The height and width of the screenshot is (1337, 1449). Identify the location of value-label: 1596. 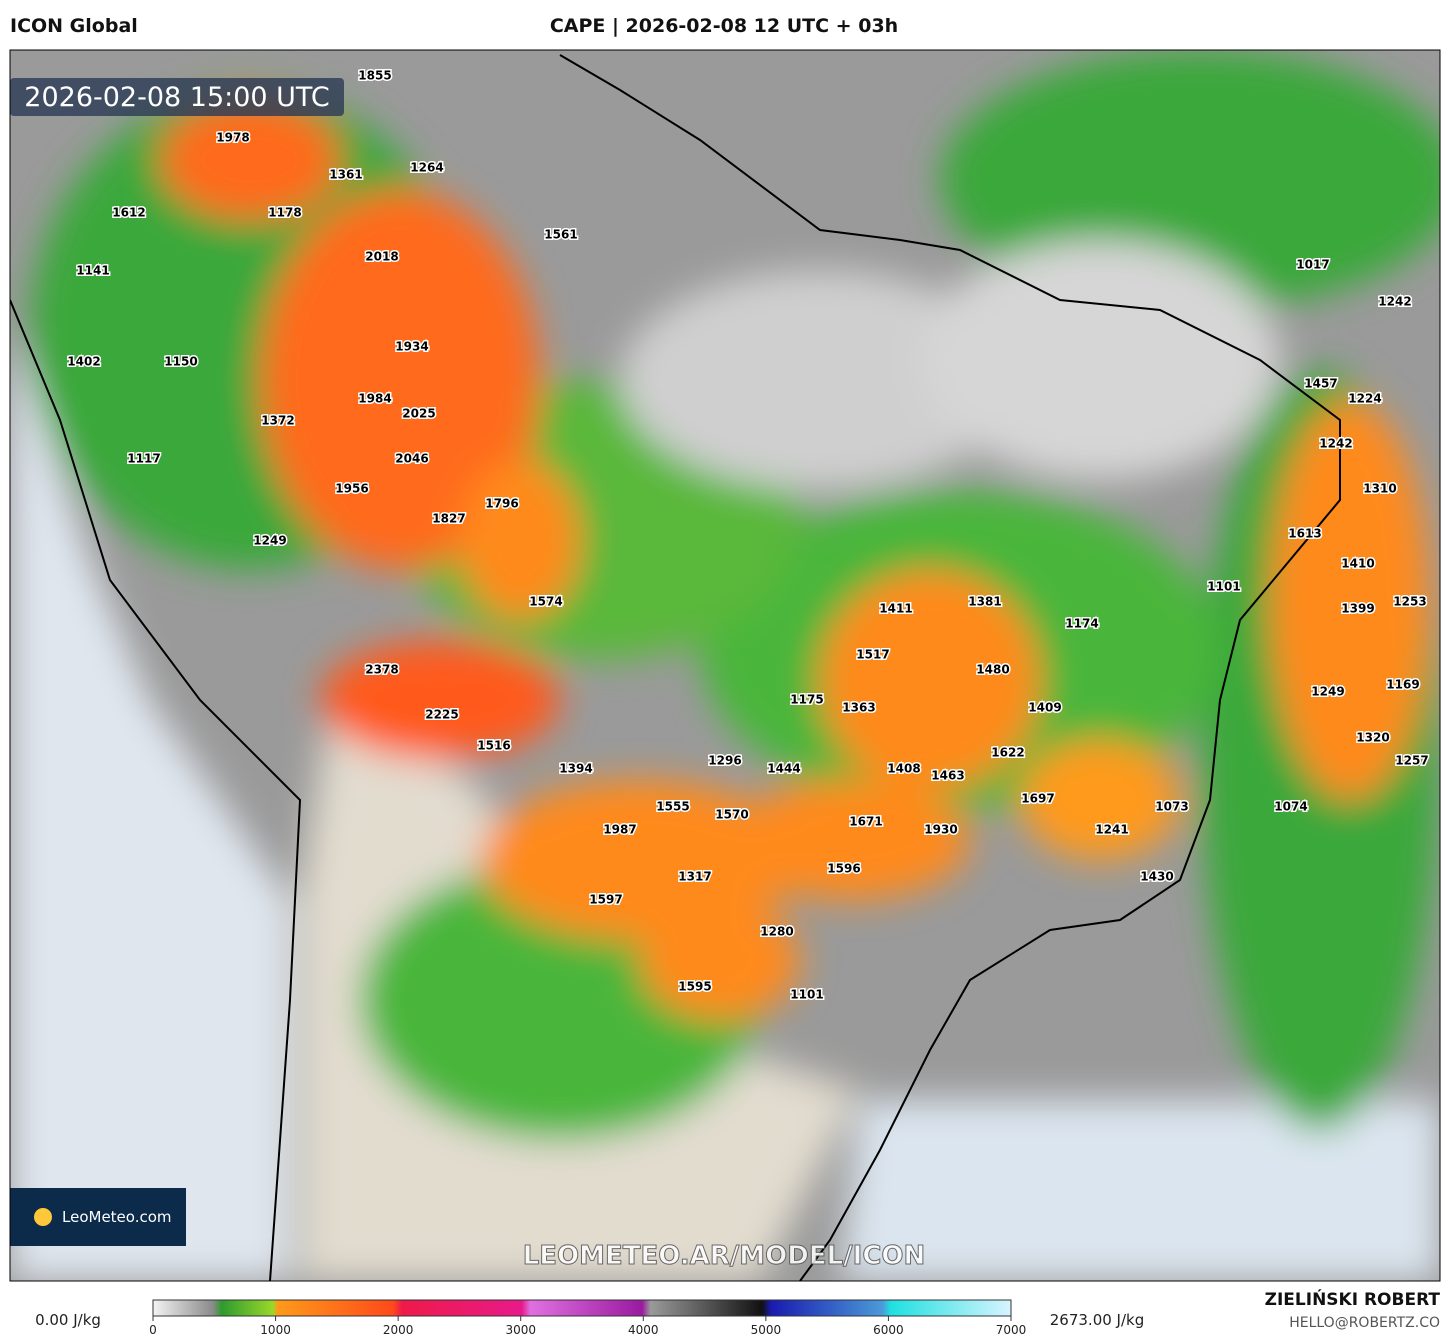
(843, 869).